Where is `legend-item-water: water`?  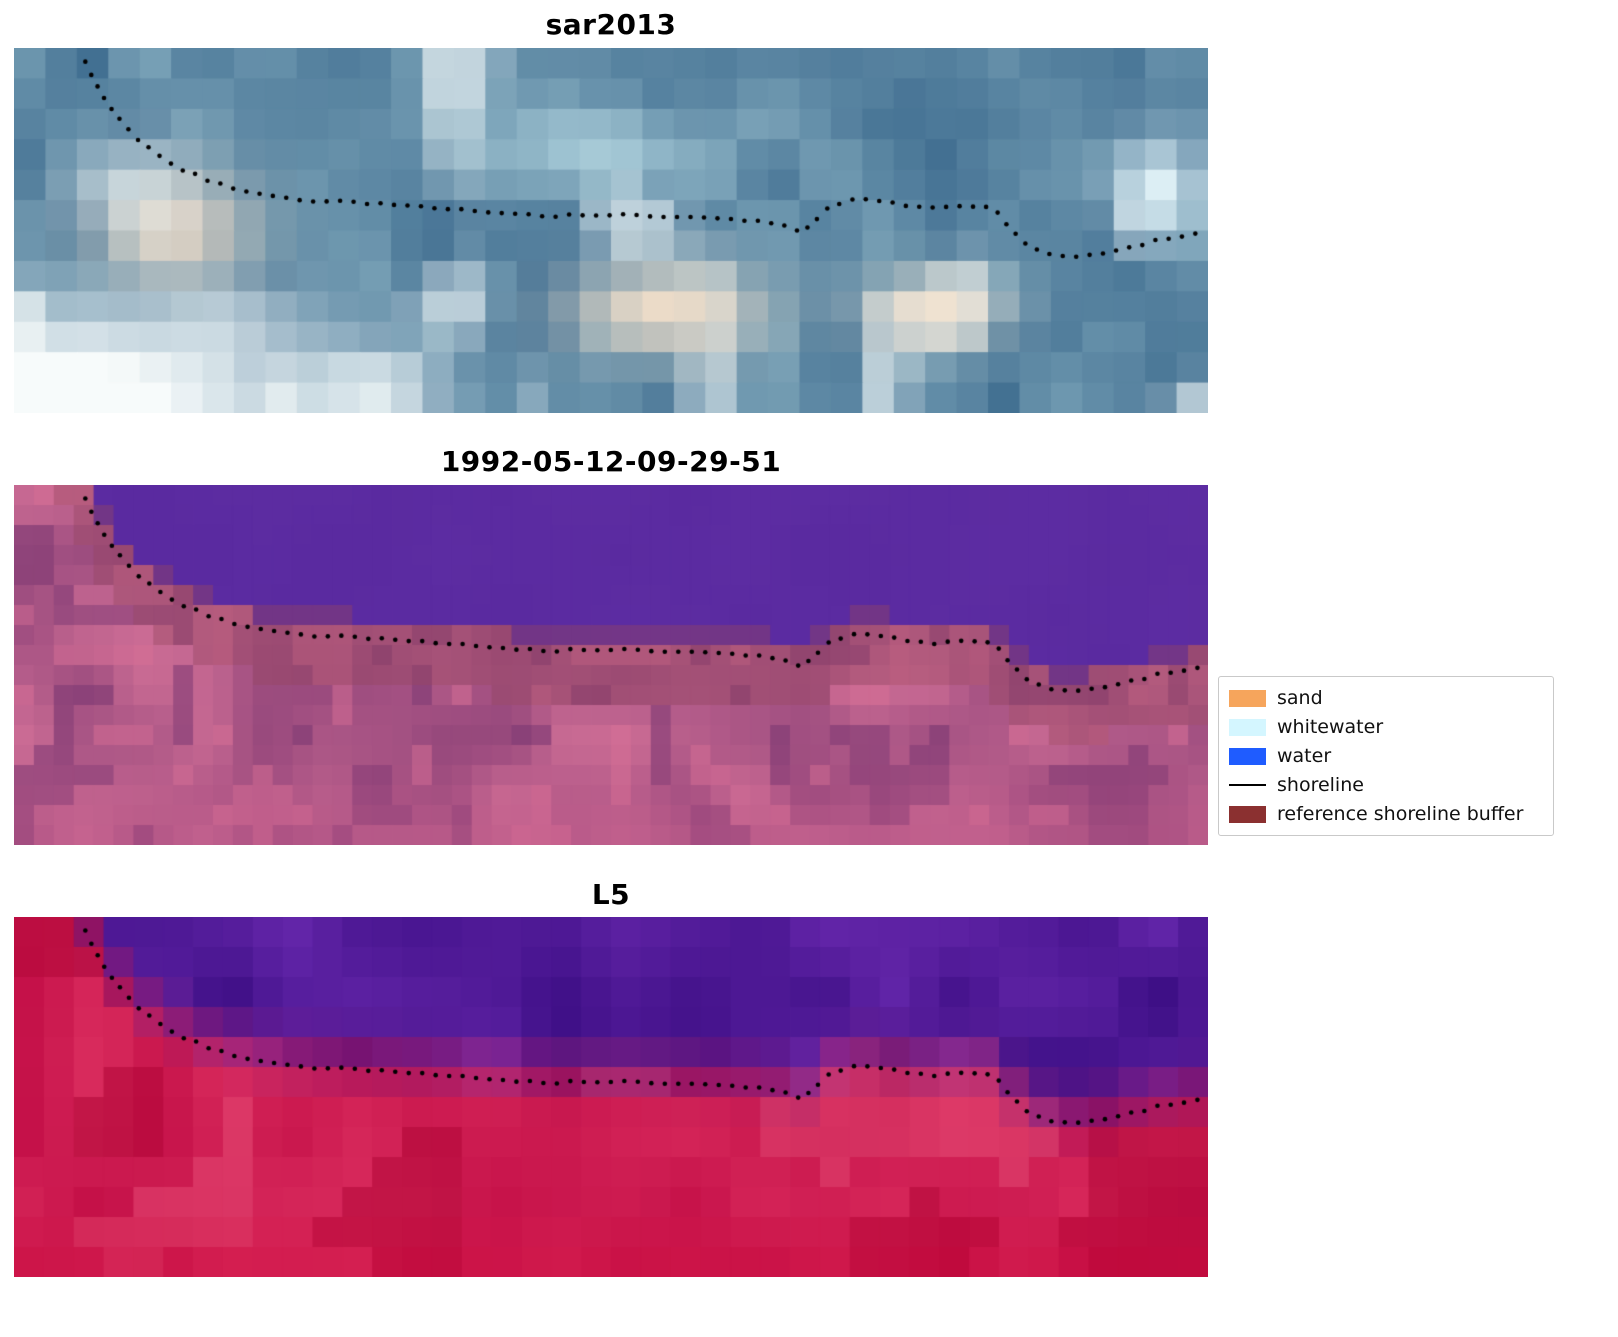 legend-item-water: water is located at coordinates (1386, 756).